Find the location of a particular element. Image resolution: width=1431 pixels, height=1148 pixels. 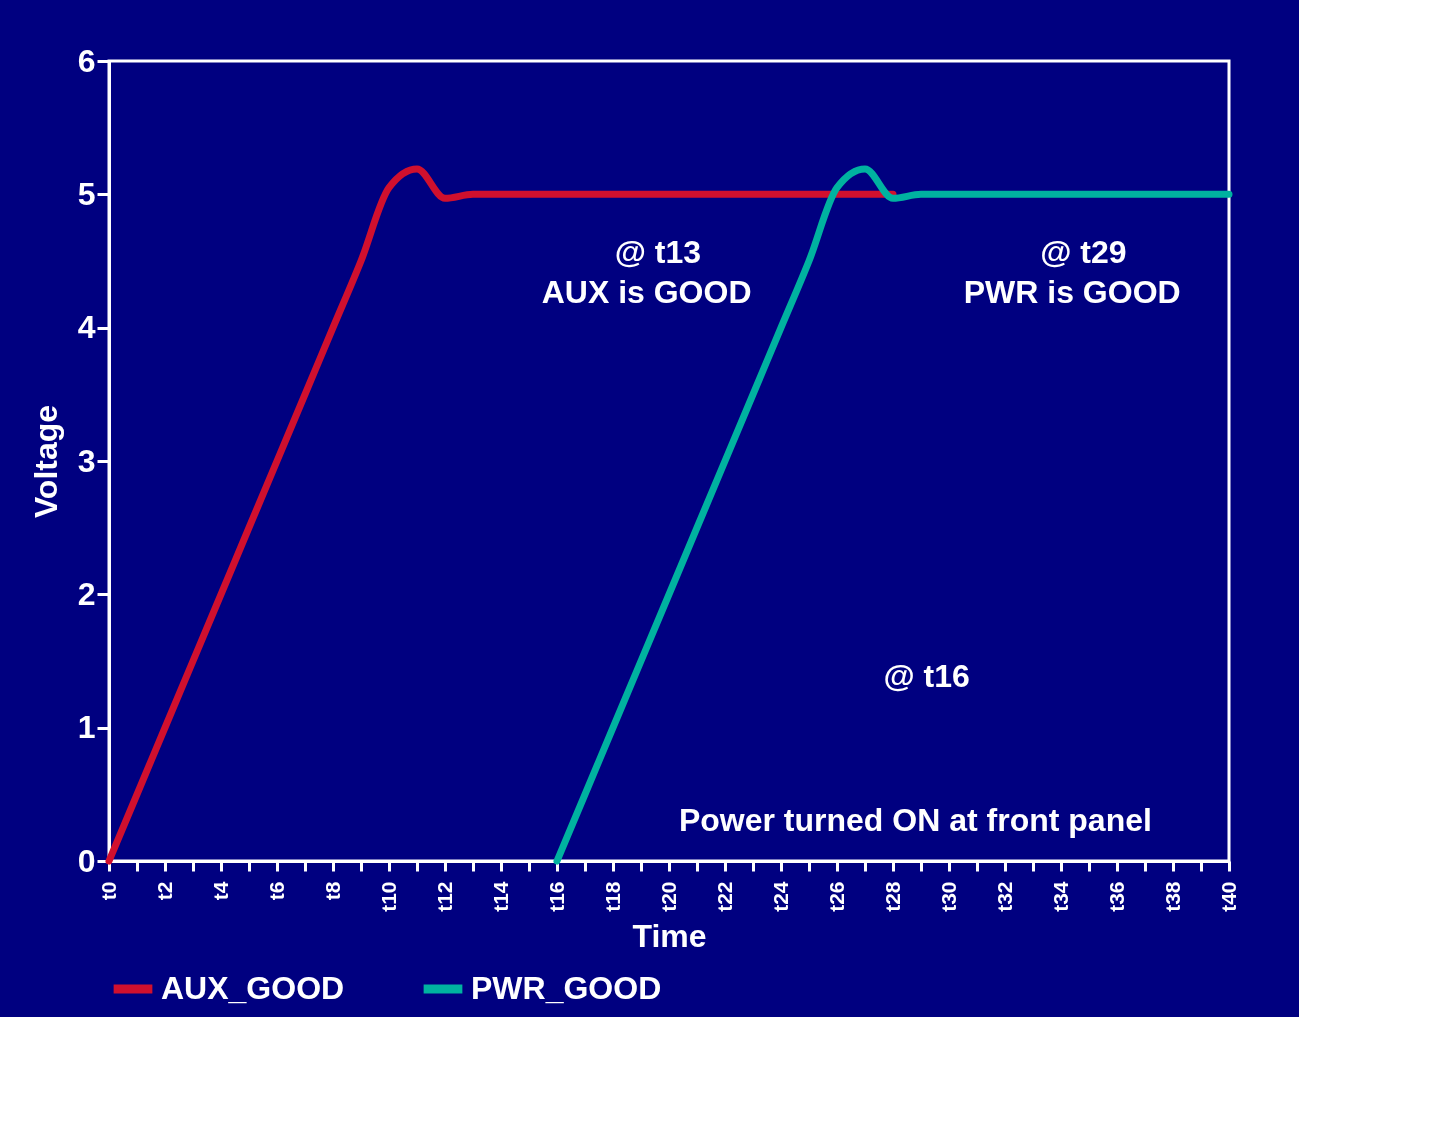

x-tick-label: t10 is located at coordinates (388, 896).